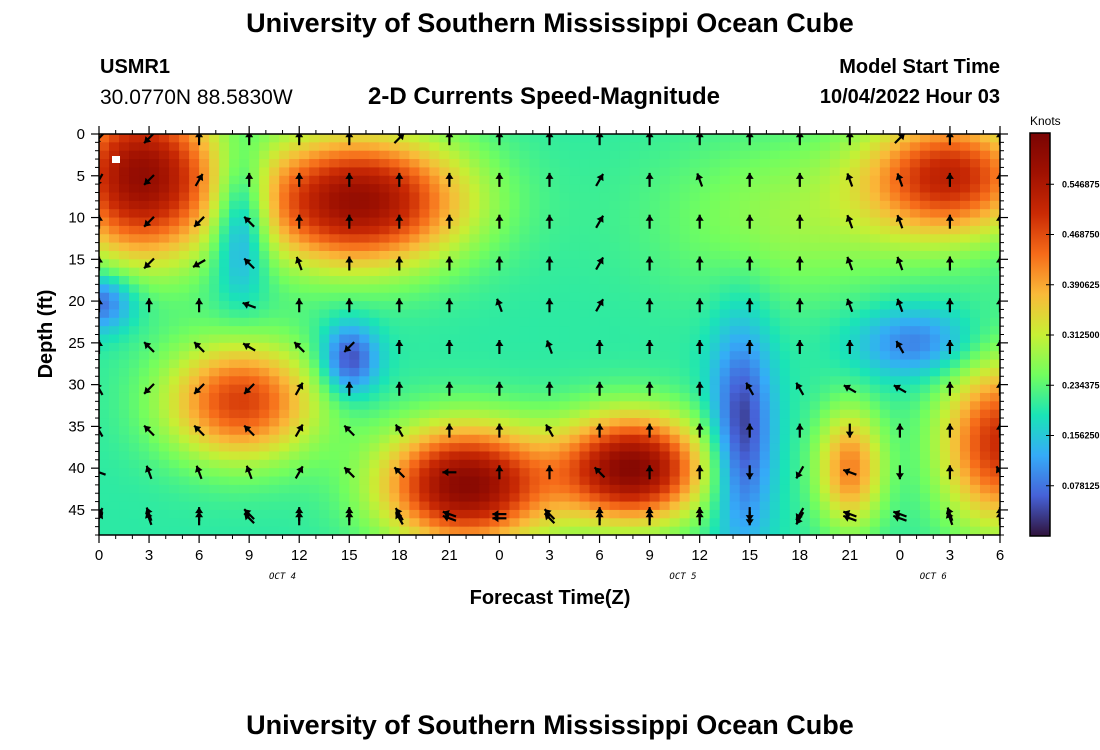  Describe the element at coordinates (499, 388) in the screenshot. I see `current-arrow` at that location.